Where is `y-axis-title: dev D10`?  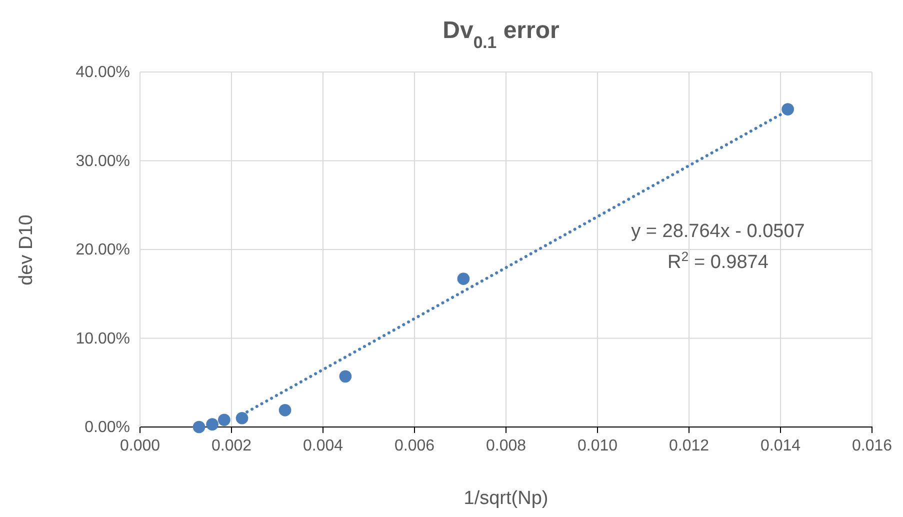 y-axis-title: dev D10 is located at coordinates (26, 250).